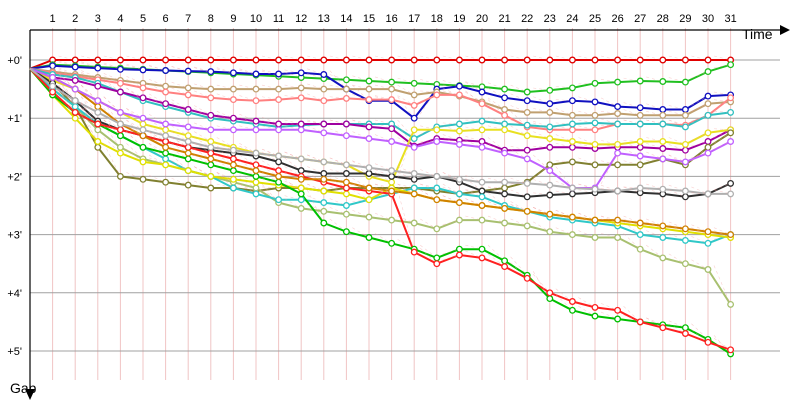 The width and height of the screenshot is (800, 400). Describe the element at coordinates (75, 19) in the screenshot. I see `x-tick-label: 2` at that location.